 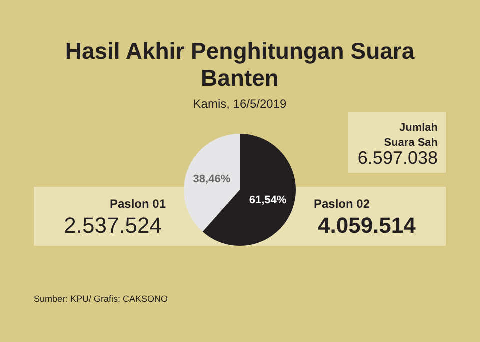 What do you see at coordinates (240, 104) in the screenshot?
I see `chart-subtitle: Kamis, 16/5/2019` at bounding box center [240, 104].